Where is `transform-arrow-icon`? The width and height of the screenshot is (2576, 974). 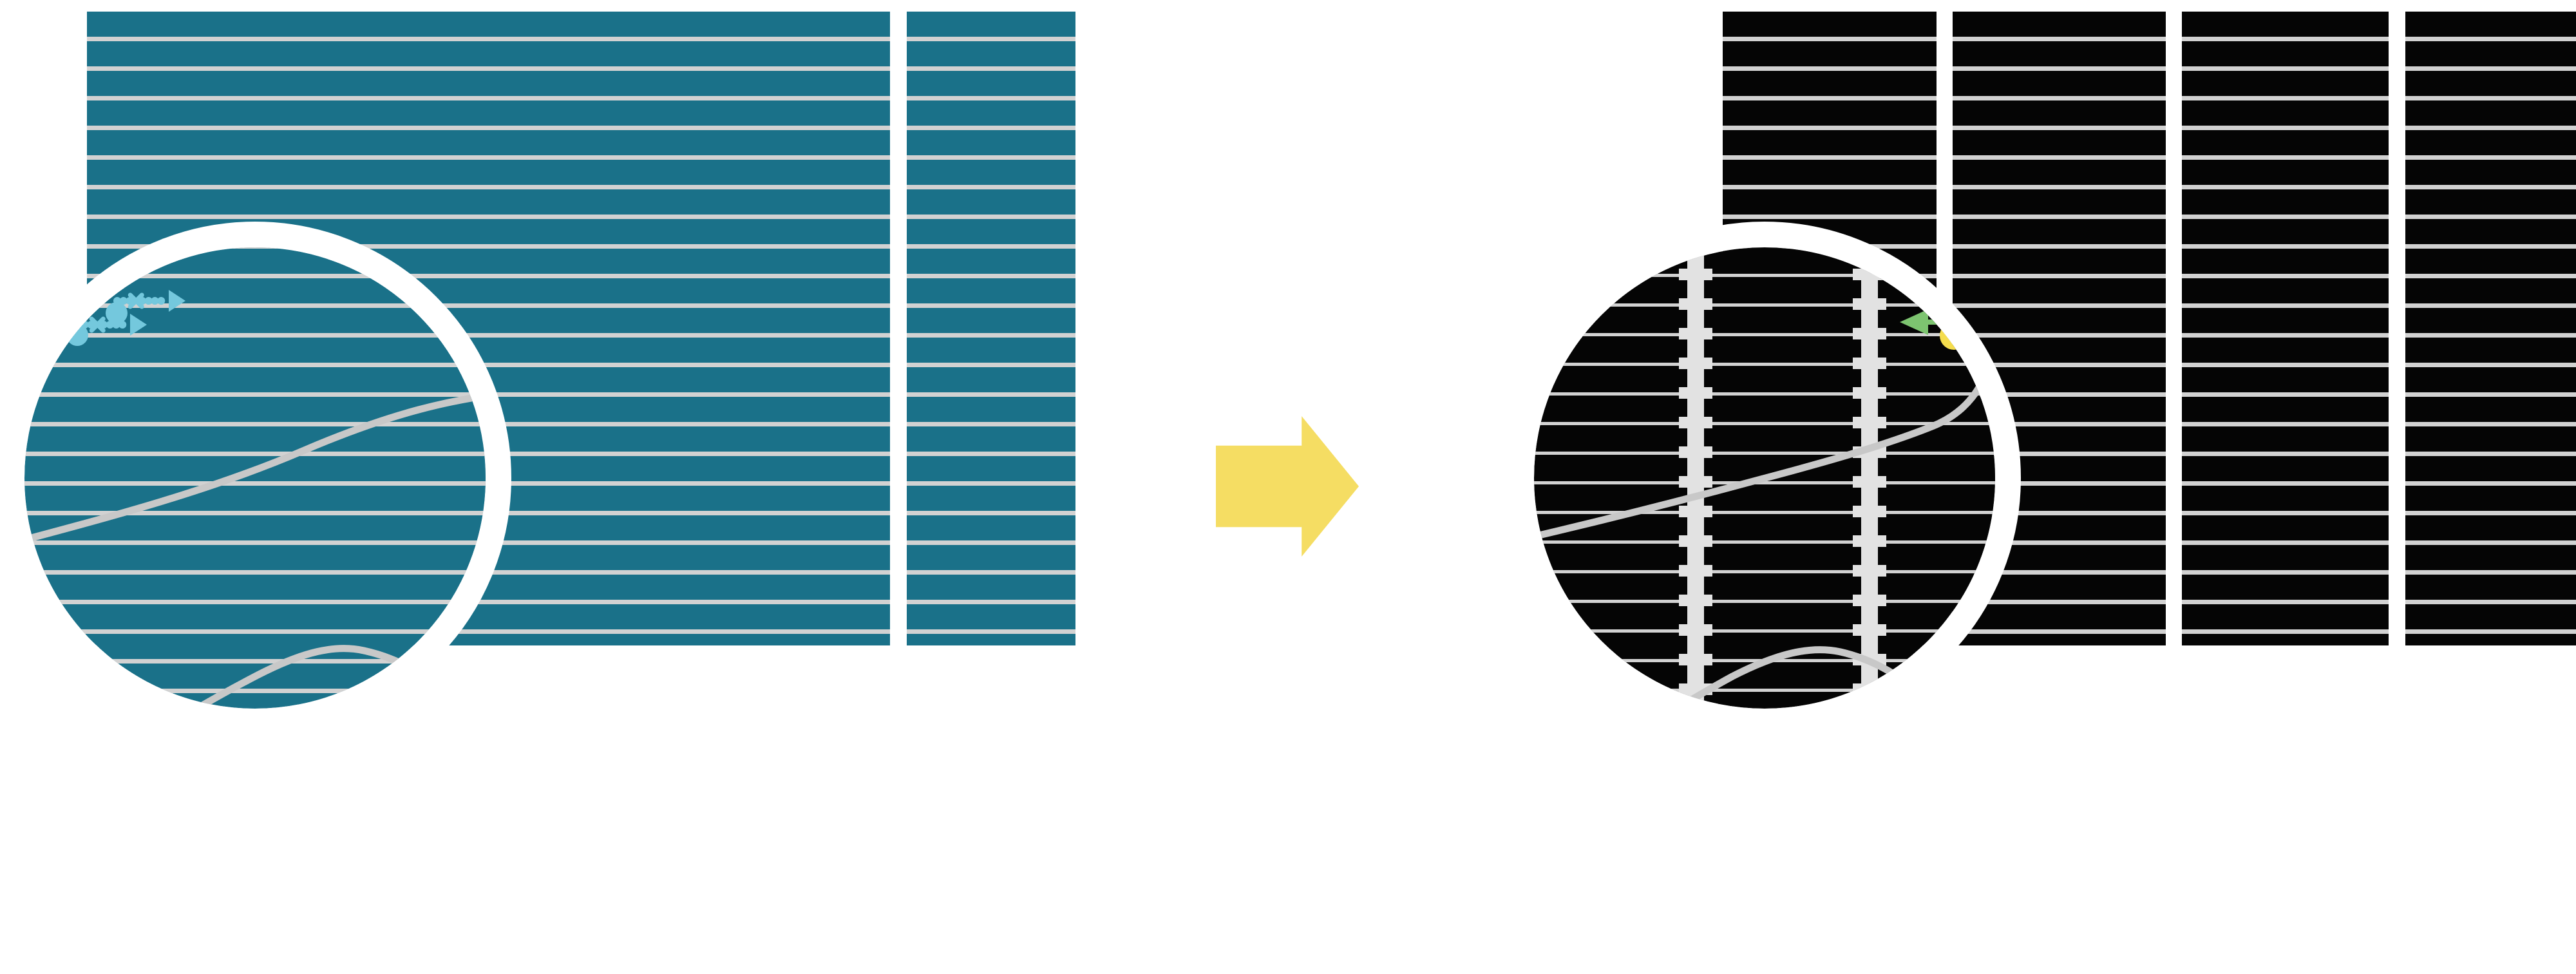
transform-arrow-icon is located at coordinates (1287, 486).